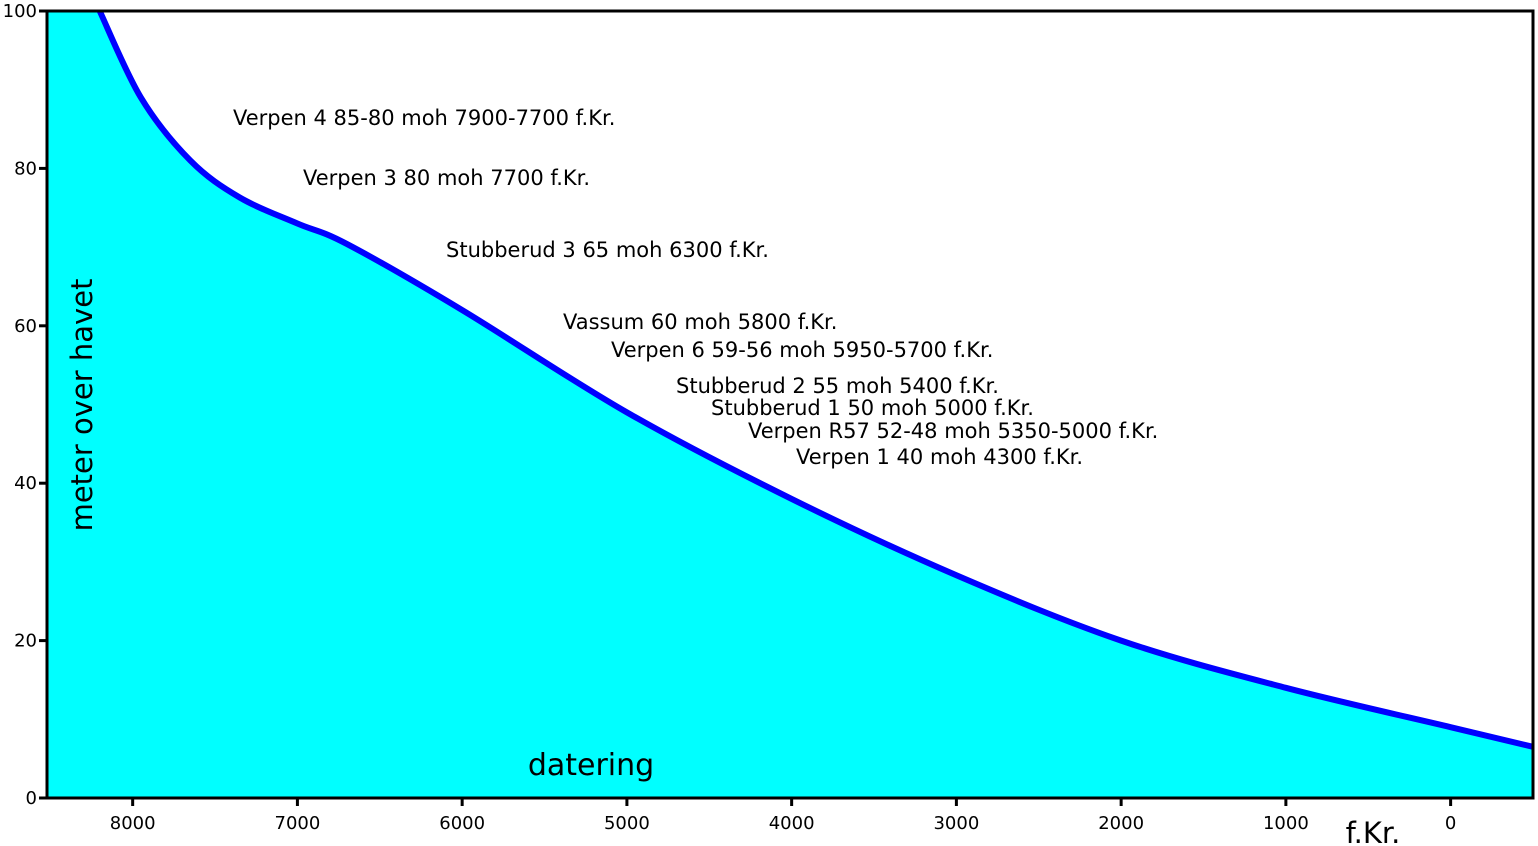 The image size is (1538, 846). Describe the element at coordinates (792, 823) in the screenshot. I see `x-tick-label: 4000` at that location.